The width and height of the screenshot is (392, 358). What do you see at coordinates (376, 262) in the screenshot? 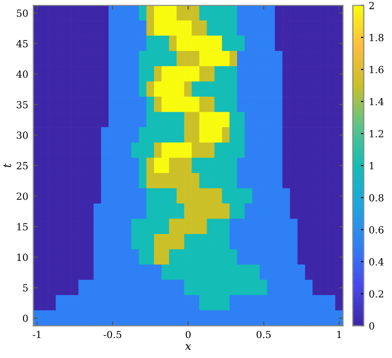
I see `color-bar-label: 0.4` at bounding box center [376, 262].